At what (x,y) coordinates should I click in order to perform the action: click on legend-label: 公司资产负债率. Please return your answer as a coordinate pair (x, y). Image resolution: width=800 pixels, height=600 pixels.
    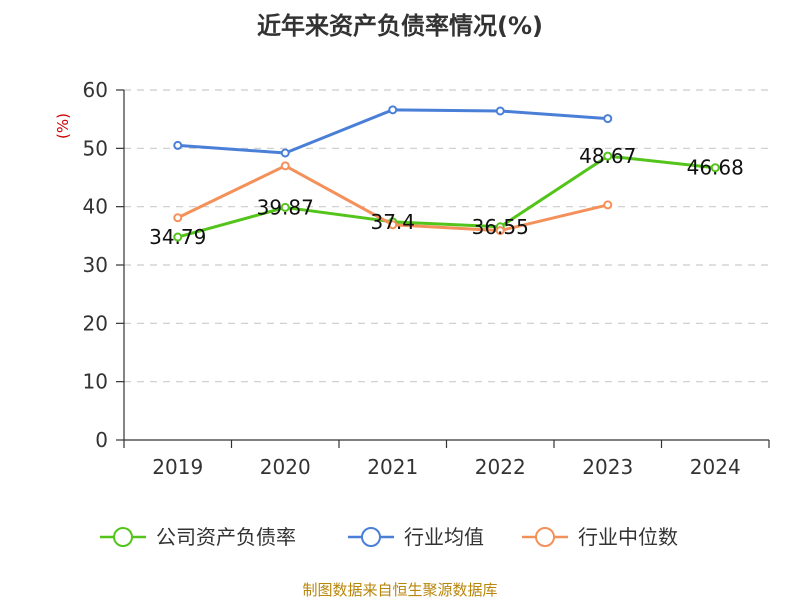
    Looking at the image, I should click on (226, 537).